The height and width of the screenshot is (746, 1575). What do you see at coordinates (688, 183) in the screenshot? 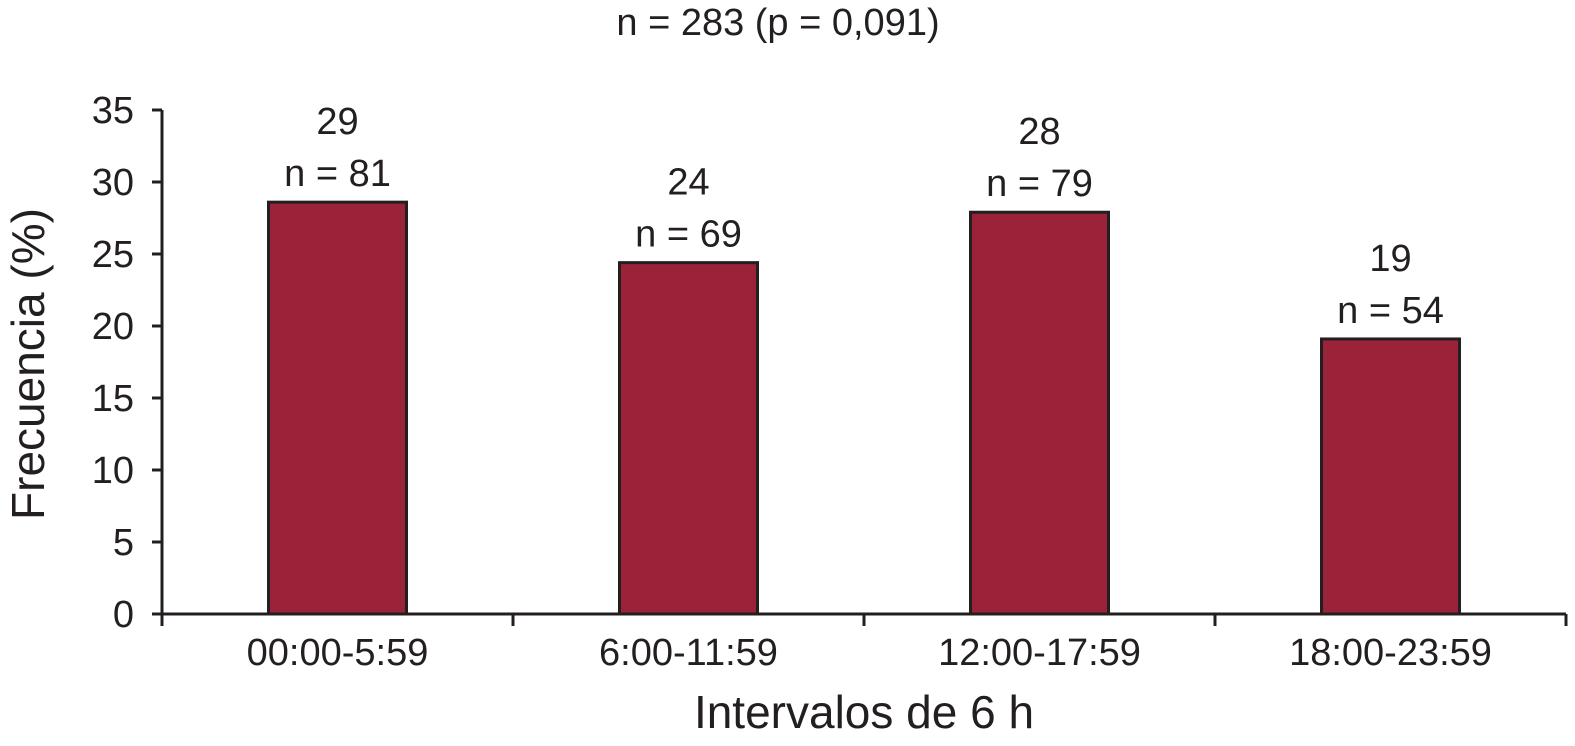
I see `bar-percent-label: 24` at bounding box center [688, 183].